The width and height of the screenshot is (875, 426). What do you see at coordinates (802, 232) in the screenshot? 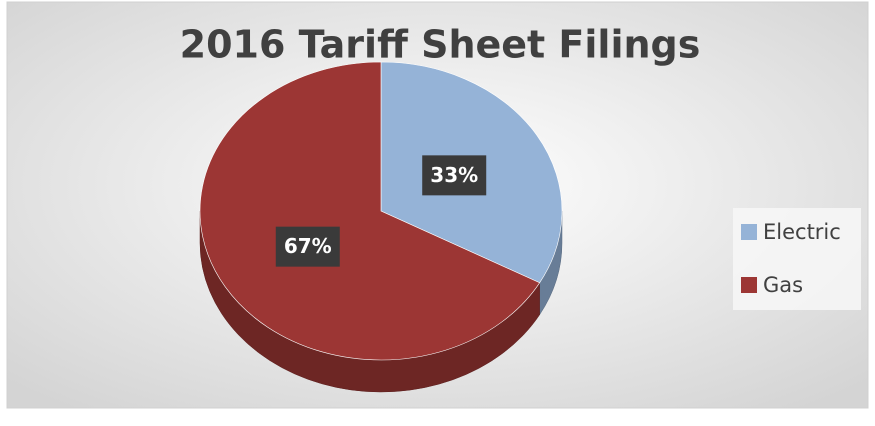
I see `legend-label: Electric` at bounding box center [802, 232].